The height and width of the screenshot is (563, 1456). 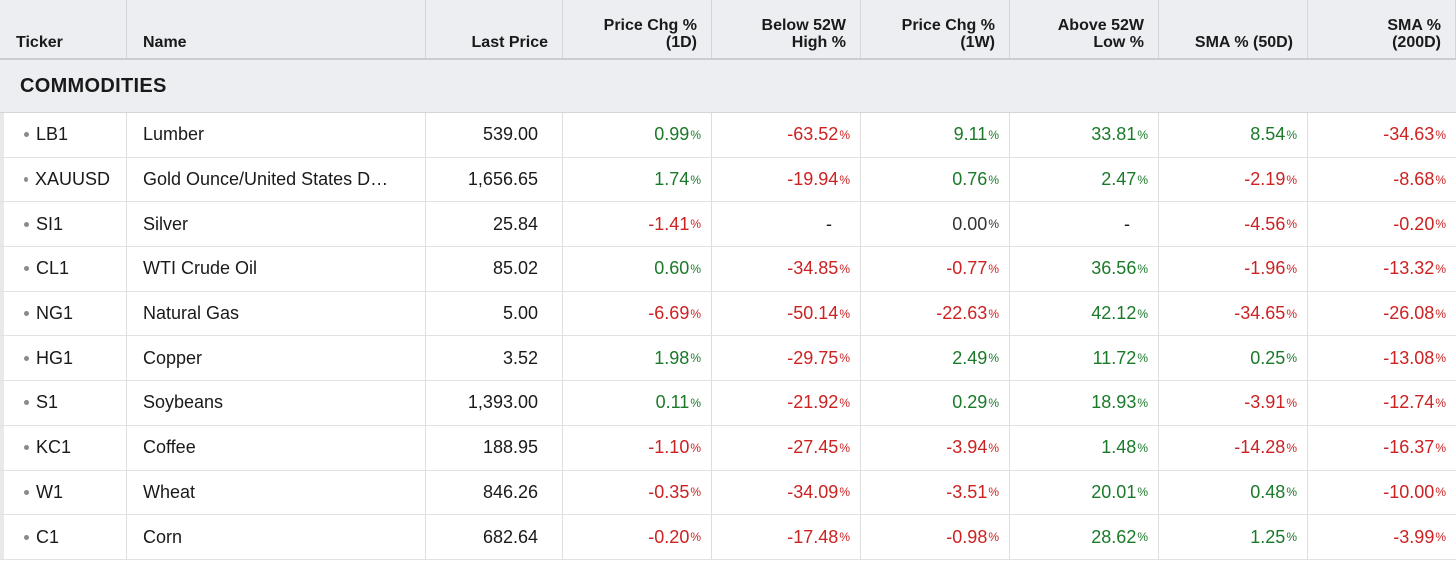 I want to click on metric-cell: -29.75%, so click(x=786, y=358).